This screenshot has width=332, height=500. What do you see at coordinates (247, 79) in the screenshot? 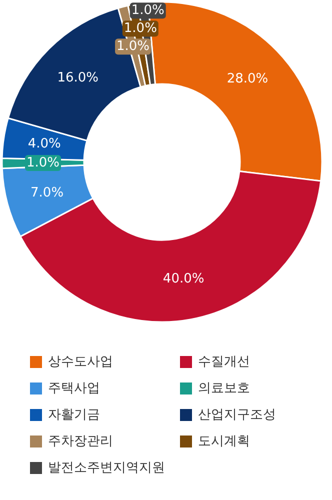
I see `data-label: 28.0%` at bounding box center [247, 79].